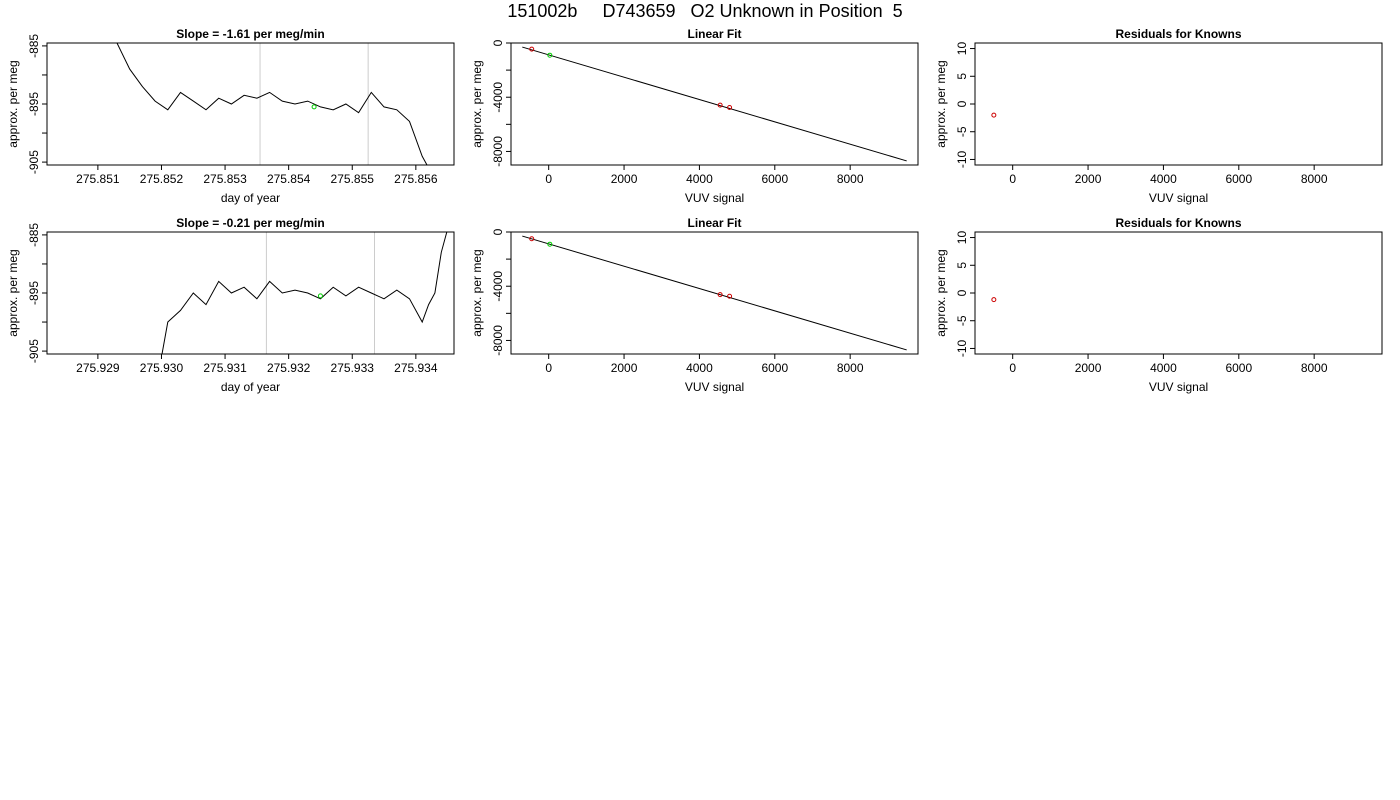 The image size is (1400, 800). What do you see at coordinates (162, 368) in the screenshot?
I see `x-tick-label: 275.930` at bounding box center [162, 368].